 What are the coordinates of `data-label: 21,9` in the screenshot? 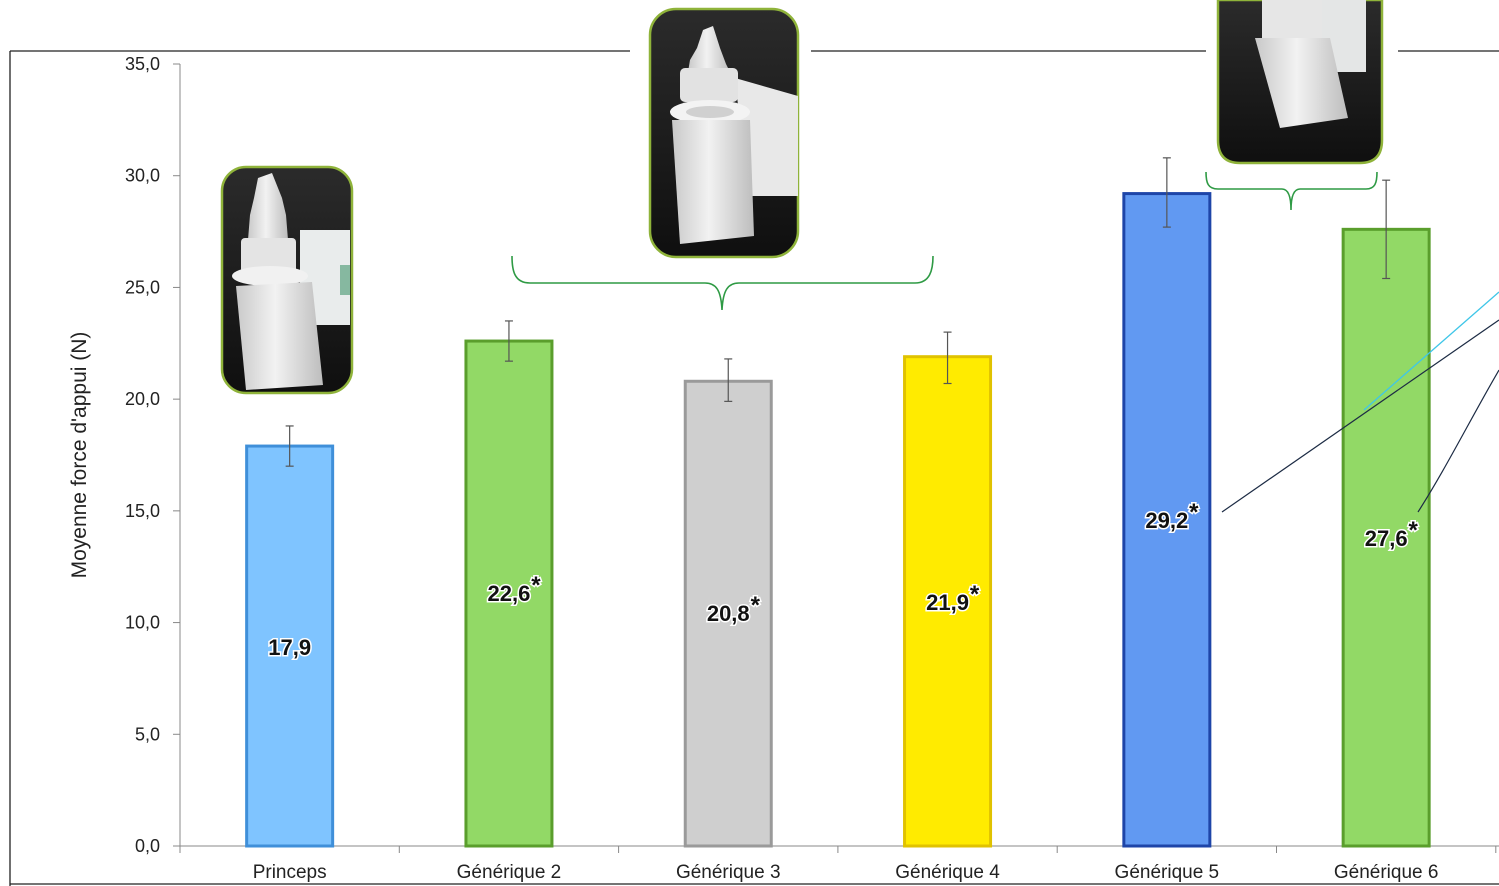 It's located at (947, 602).